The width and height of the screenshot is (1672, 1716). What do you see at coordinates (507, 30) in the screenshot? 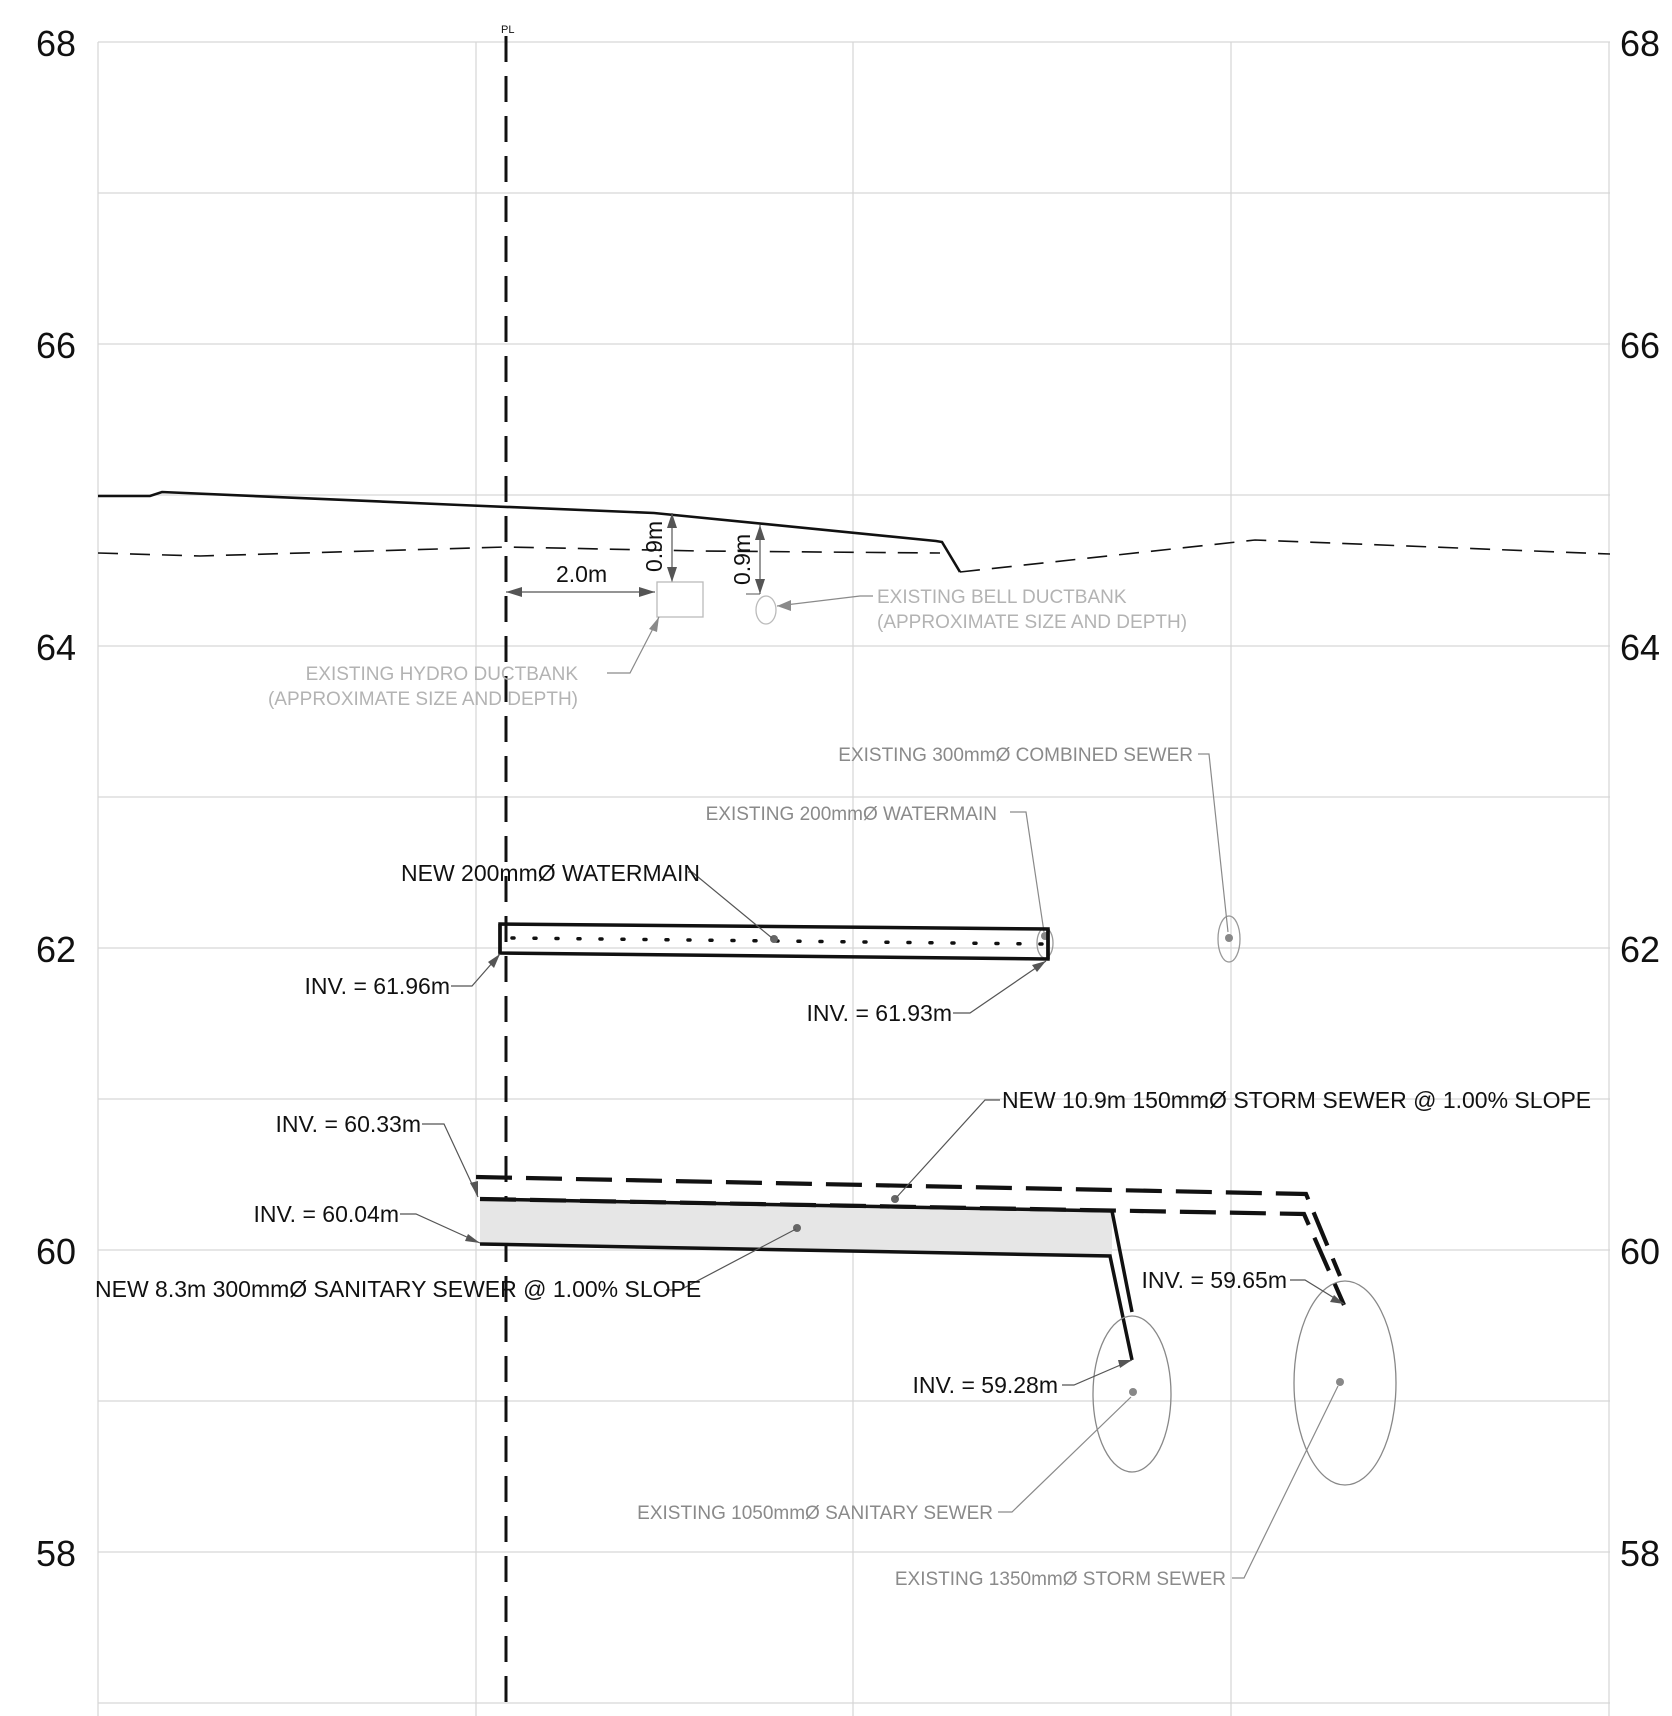
I see `property-line-symbol: PL` at bounding box center [507, 30].